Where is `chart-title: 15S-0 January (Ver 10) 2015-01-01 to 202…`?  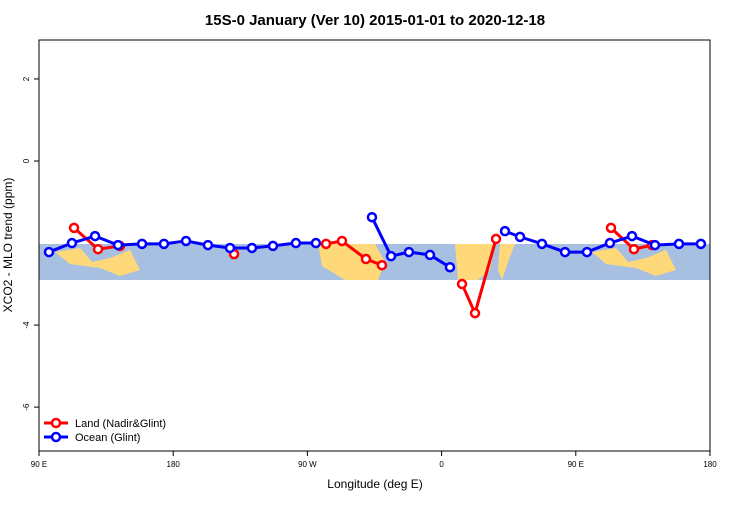 chart-title: 15S-0 January (Ver 10) 2015-01-01 to 202… is located at coordinates (375, 20).